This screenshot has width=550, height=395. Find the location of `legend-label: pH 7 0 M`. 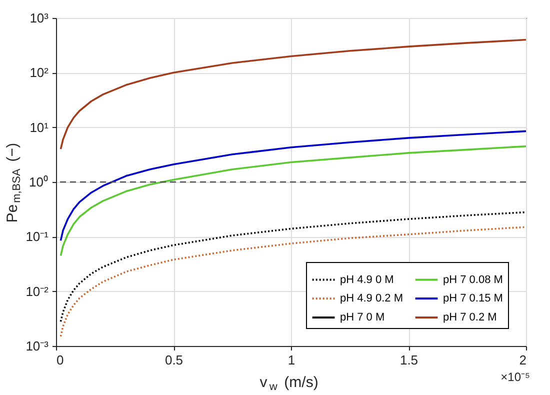

legend-label: pH 7 0 M is located at coordinates (362, 318).